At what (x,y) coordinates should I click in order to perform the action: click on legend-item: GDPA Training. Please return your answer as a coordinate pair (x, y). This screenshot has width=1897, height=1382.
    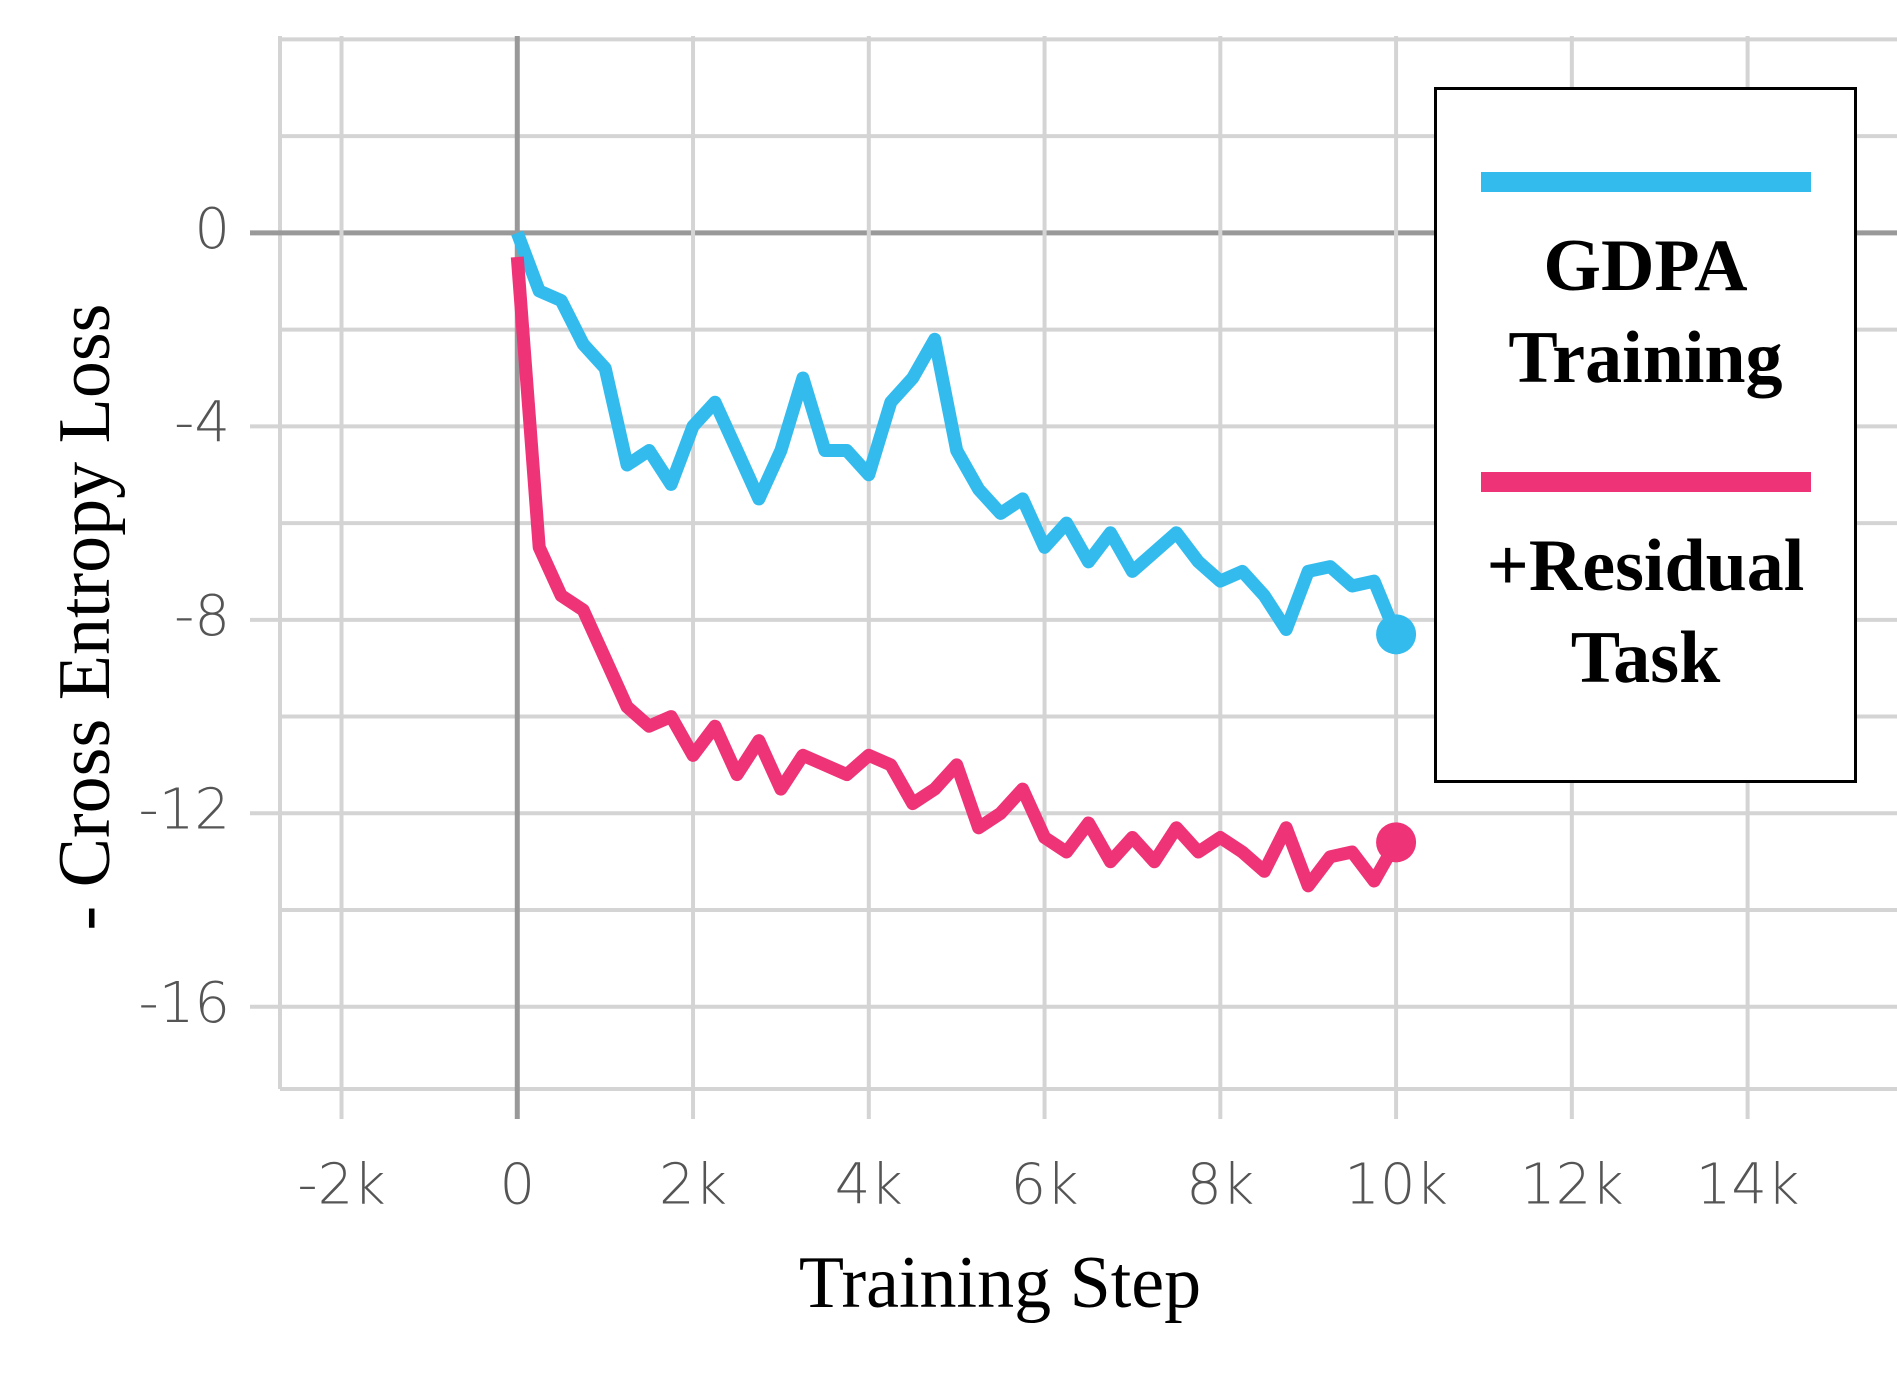
    Looking at the image, I should click on (1645, 288).